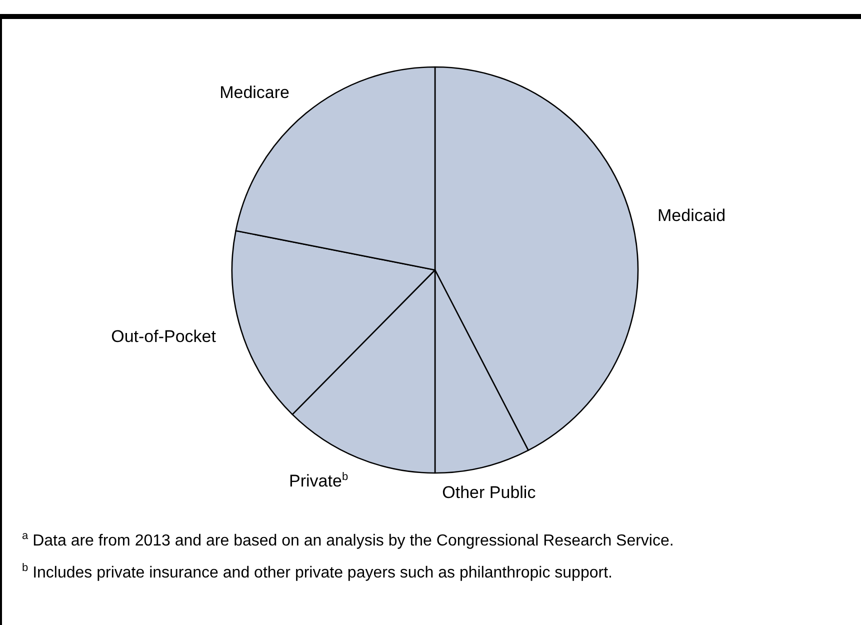 The image size is (861, 625). What do you see at coordinates (255, 93) in the screenshot?
I see `slice-label: Medicare` at bounding box center [255, 93].